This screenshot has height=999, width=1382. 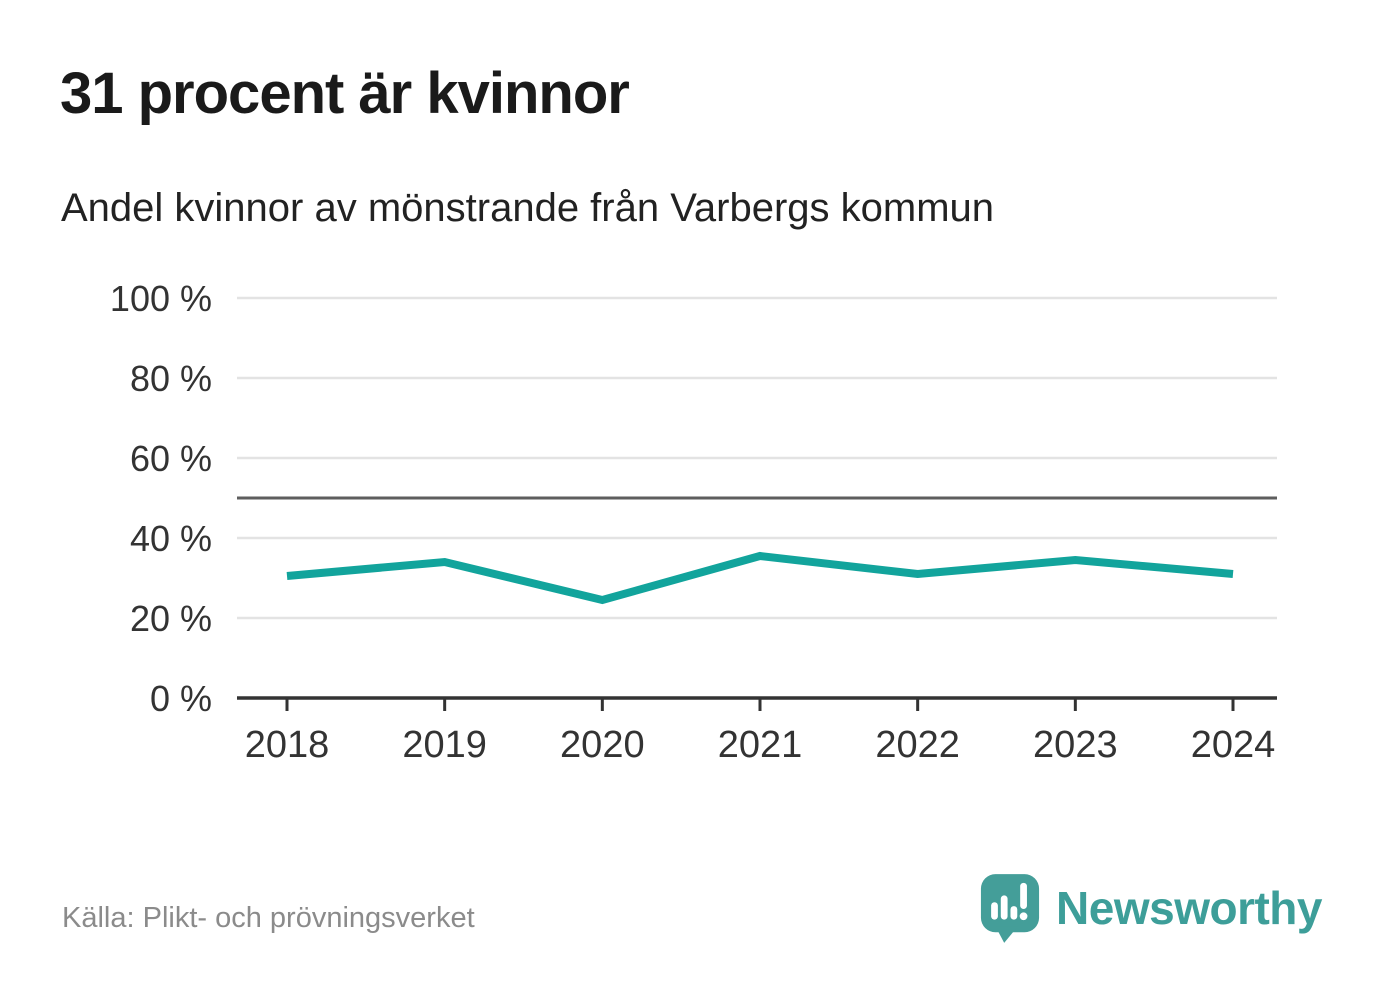 What do you see at coordinates (161, 498) in the screenshot?
I see `y-axis-labels: 0 % 20 % 40 % 60 % 80 % 100 %` at bounding box center [161, 498].